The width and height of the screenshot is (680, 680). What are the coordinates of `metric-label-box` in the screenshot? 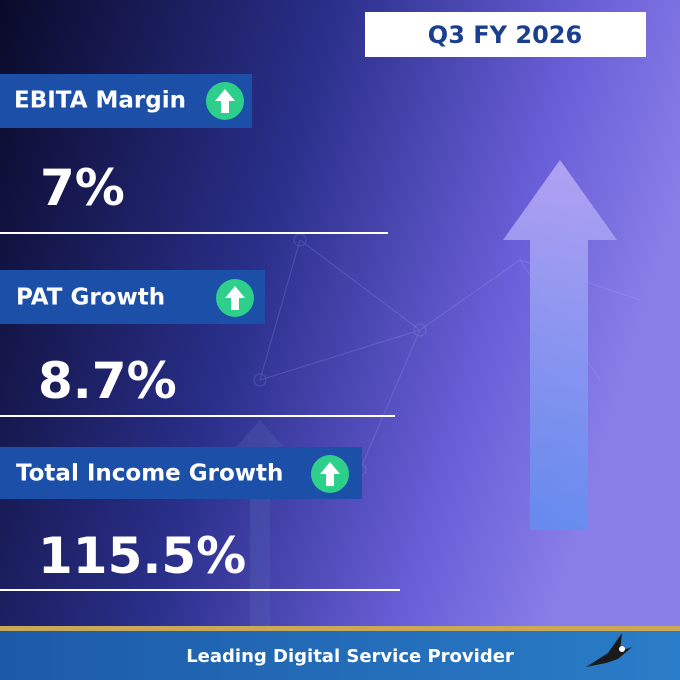 It's located at (181, 473).